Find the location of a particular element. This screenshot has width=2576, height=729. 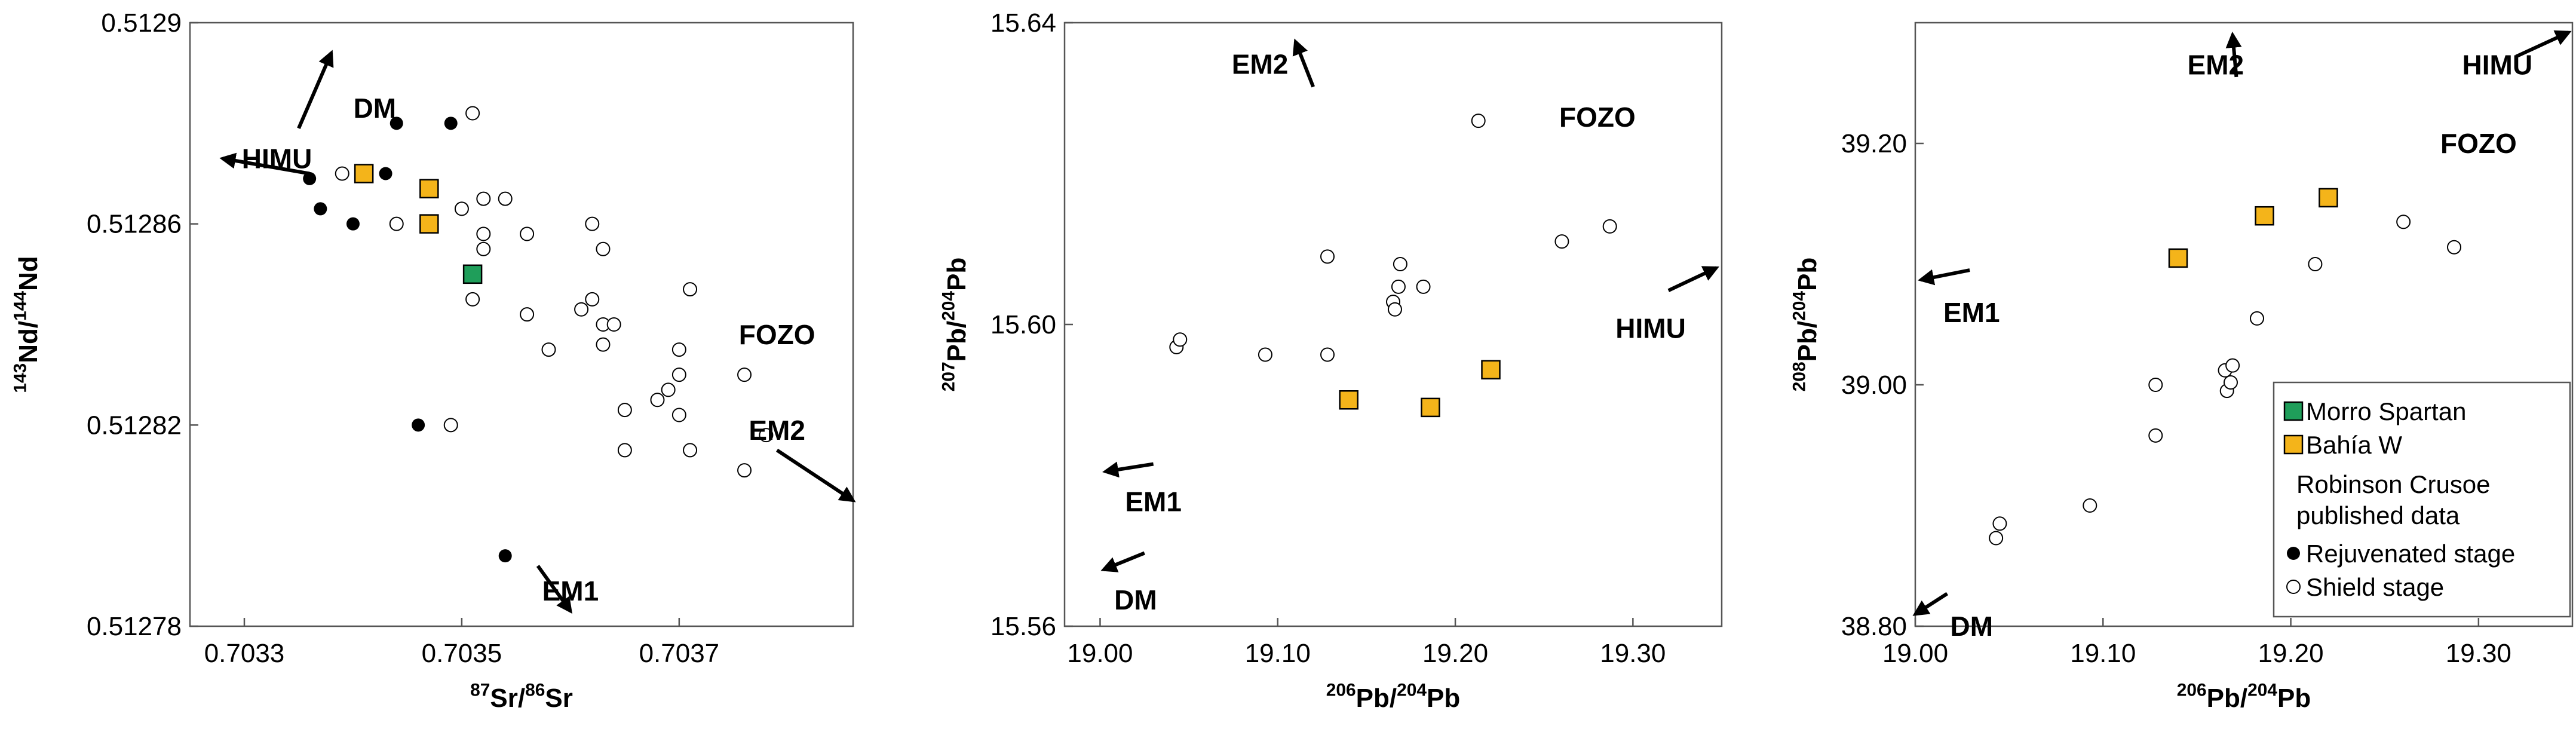

x-tick-label: 0.7033 is located at coordinates (244, 654).